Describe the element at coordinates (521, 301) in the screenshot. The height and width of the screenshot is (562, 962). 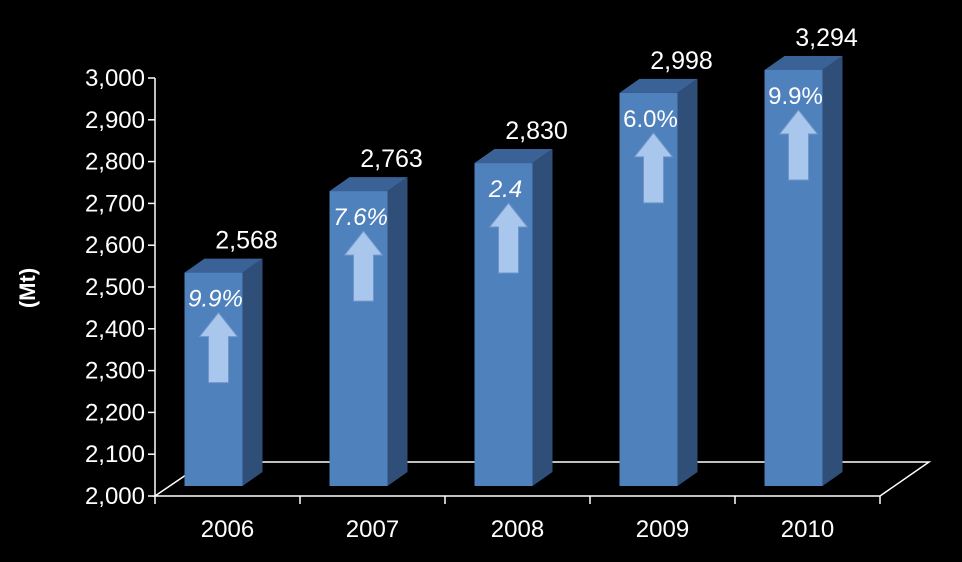
I see `bar: 2.4 2,830` at that location.